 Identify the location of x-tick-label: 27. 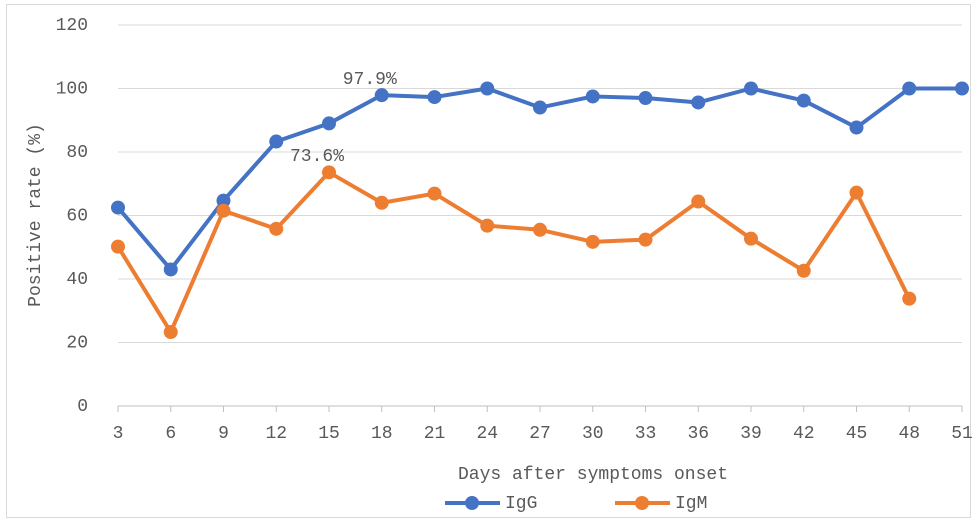
(540, 434).